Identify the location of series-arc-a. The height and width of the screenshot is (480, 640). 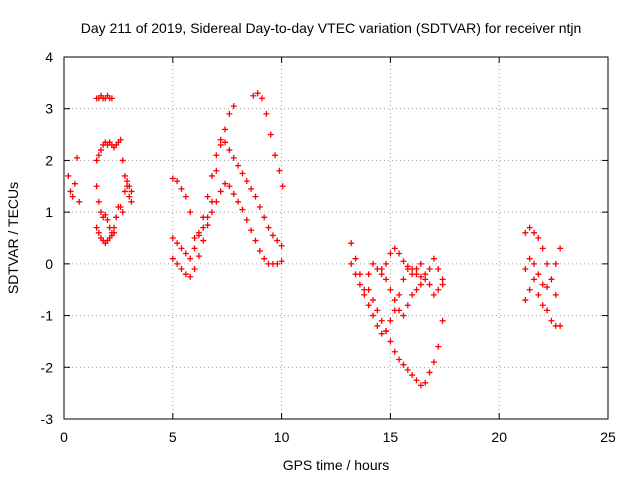
(74, 179).